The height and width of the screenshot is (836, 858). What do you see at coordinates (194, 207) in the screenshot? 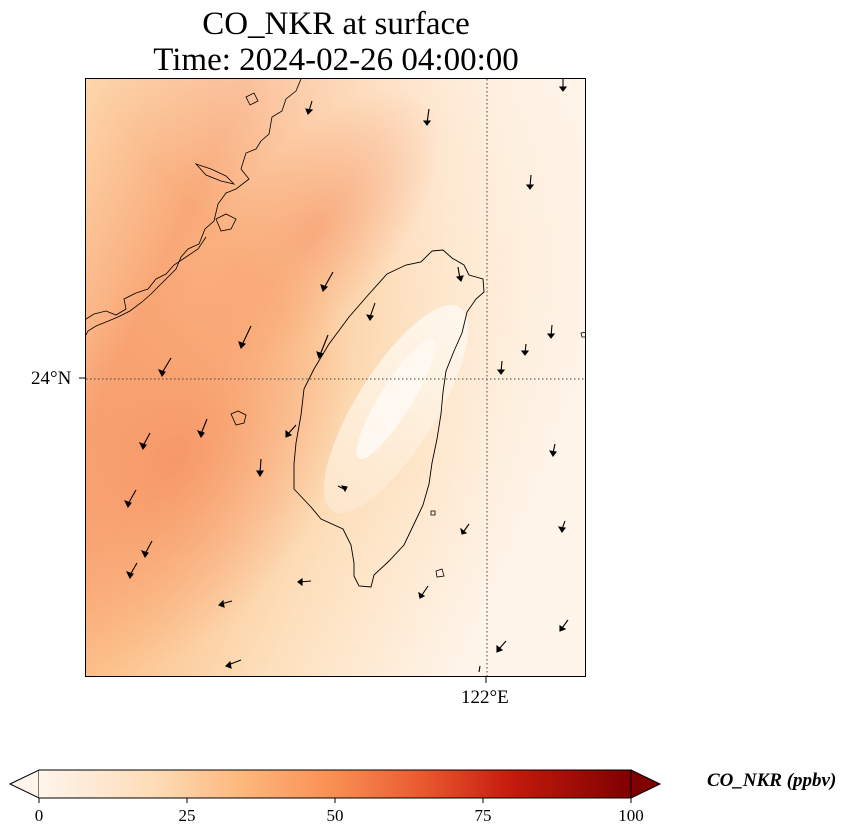
I see `china-coastline` at bounding box center [194, 207].